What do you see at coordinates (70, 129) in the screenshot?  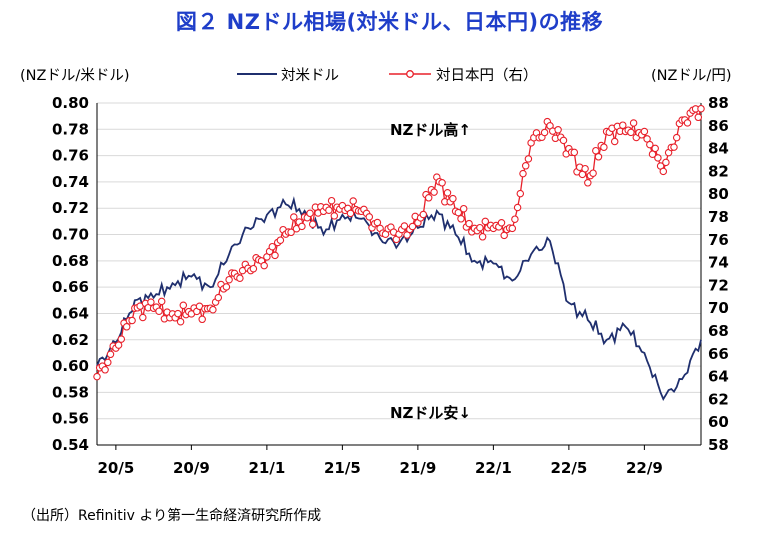 I see `left-tick-label: 0.78` at bounding box center [70, 129].